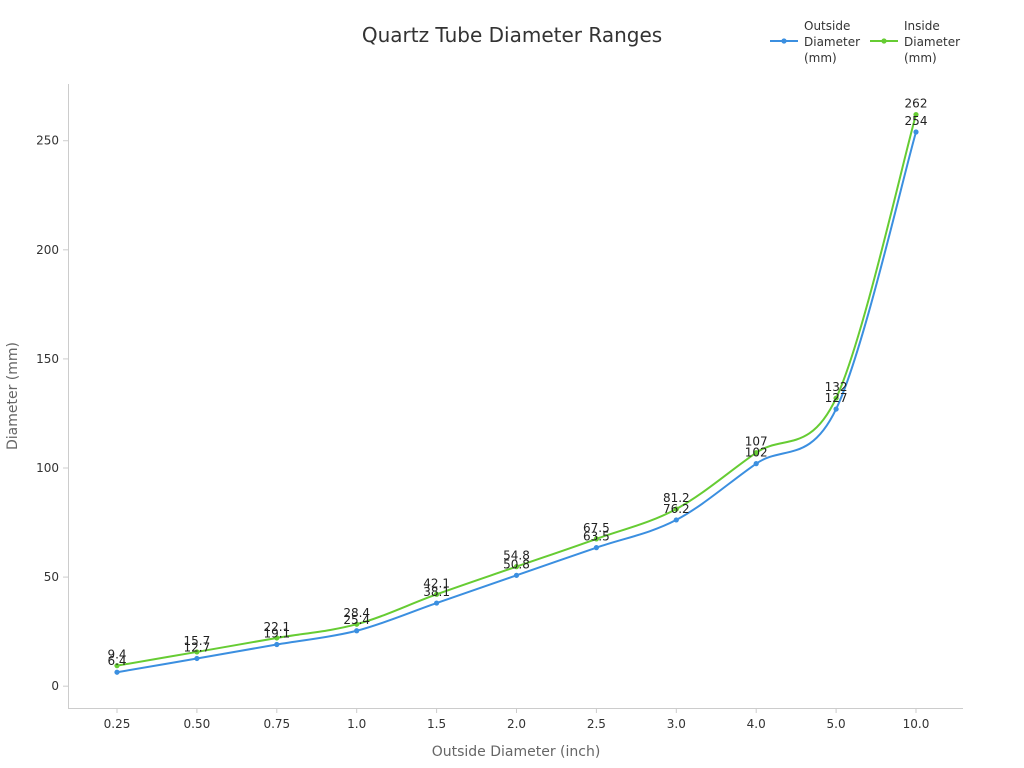  Describe the element at coordinates (197, 647) in the screenshot. I see `series-0-data-label: 12.7` at that location.